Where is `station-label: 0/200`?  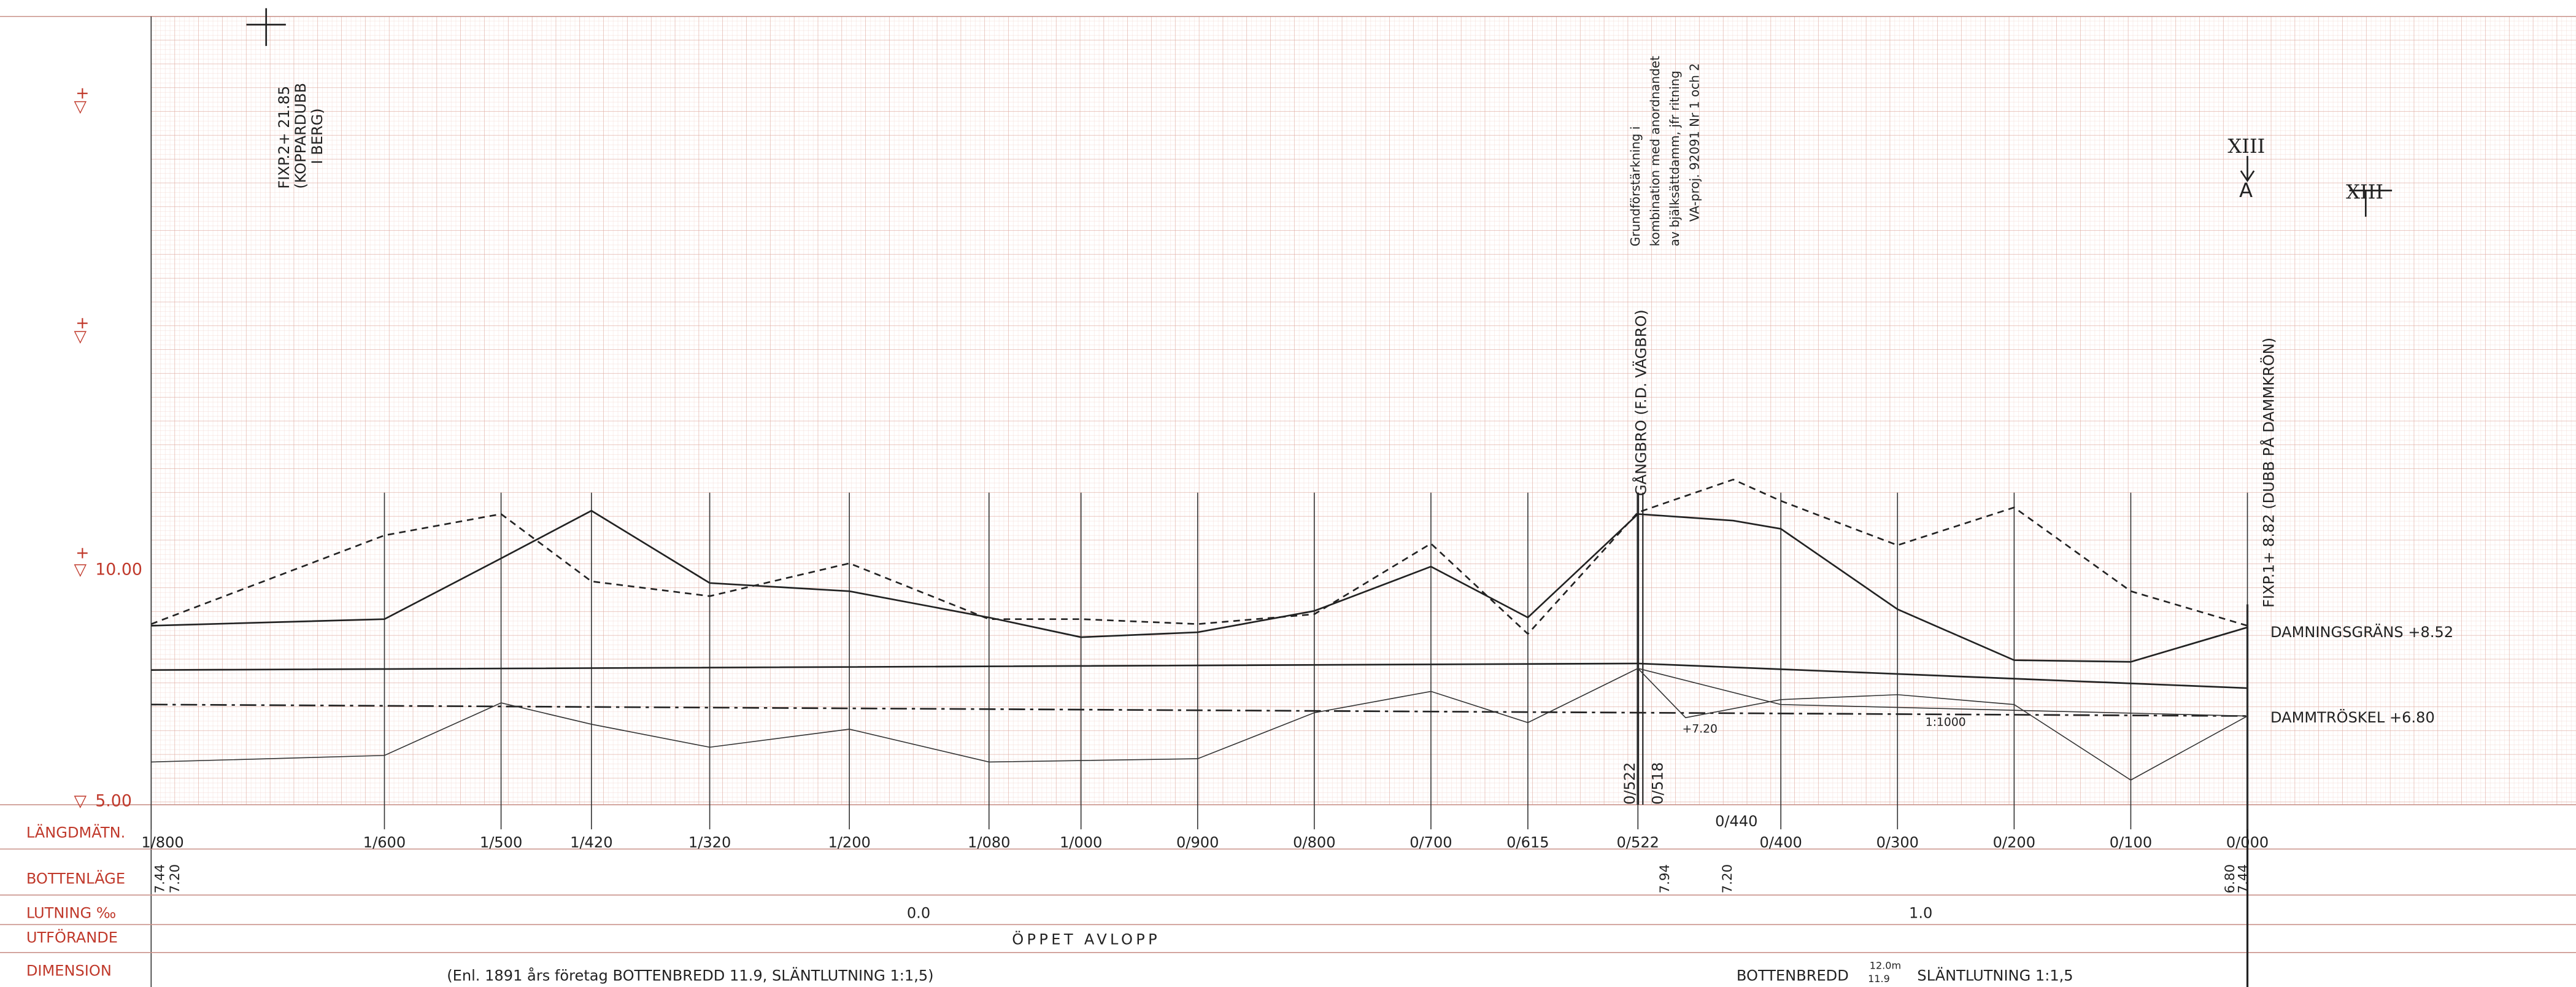 station-label: 0/200 is located at coordinates (2014, 842).